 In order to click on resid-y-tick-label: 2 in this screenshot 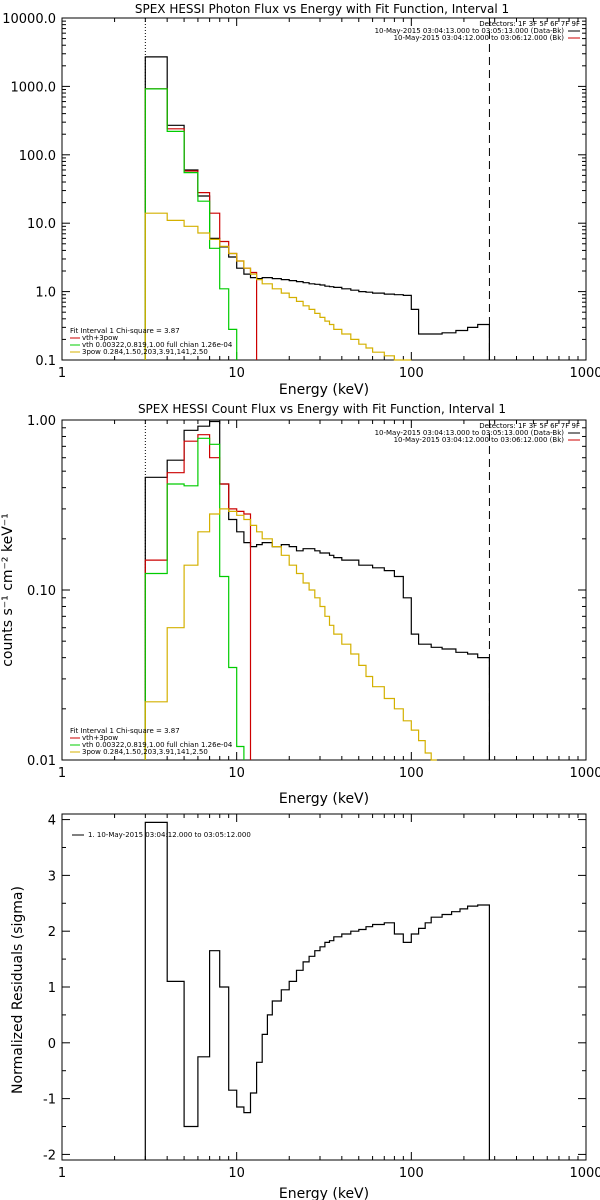, I will do `click(52, 932)`.